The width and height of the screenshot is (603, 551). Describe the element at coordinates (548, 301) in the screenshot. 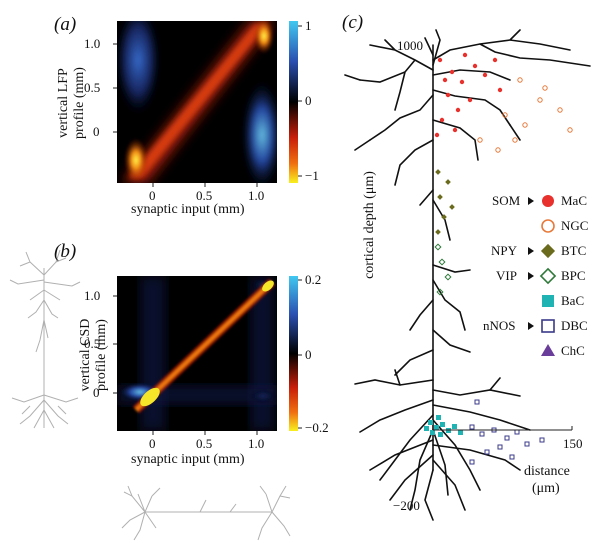

I see `bac-symbol` at that location.